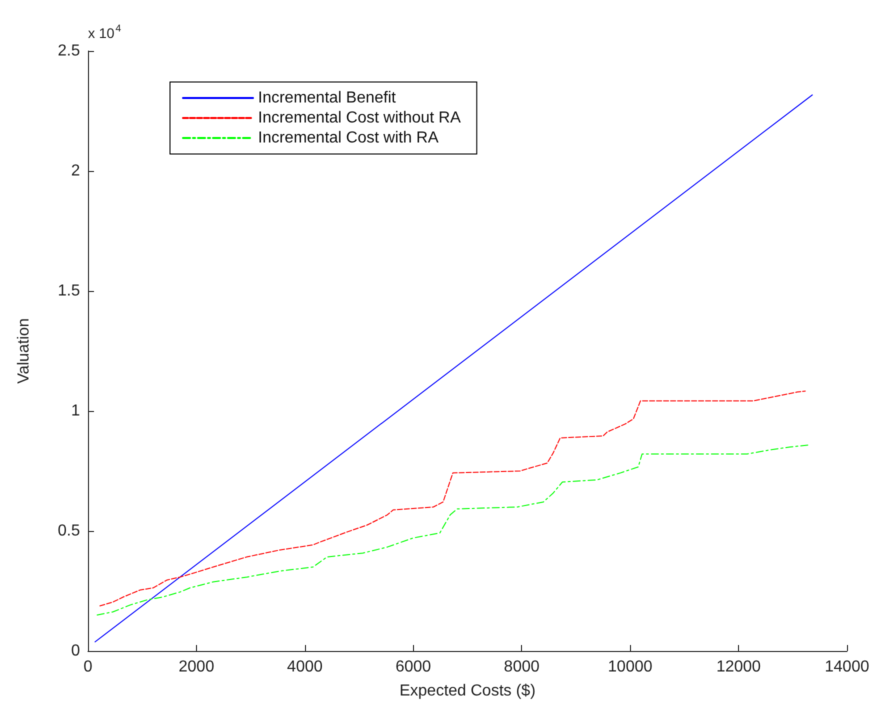 The height and width of the screenshot is (719, 884). Describe the element at coordinates (327, 98) in the screenshot. I see `legend-label: Incremental Benefit` at that location.